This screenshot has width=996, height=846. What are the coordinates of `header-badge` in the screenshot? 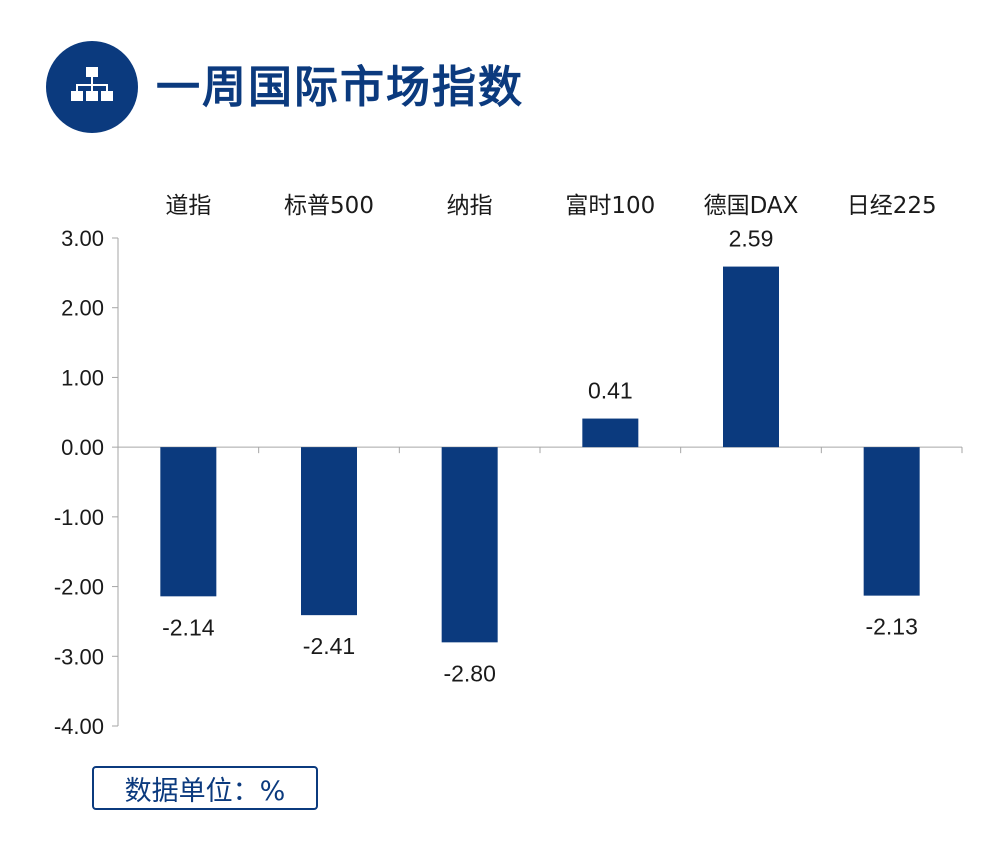 It's located at (92, 87).